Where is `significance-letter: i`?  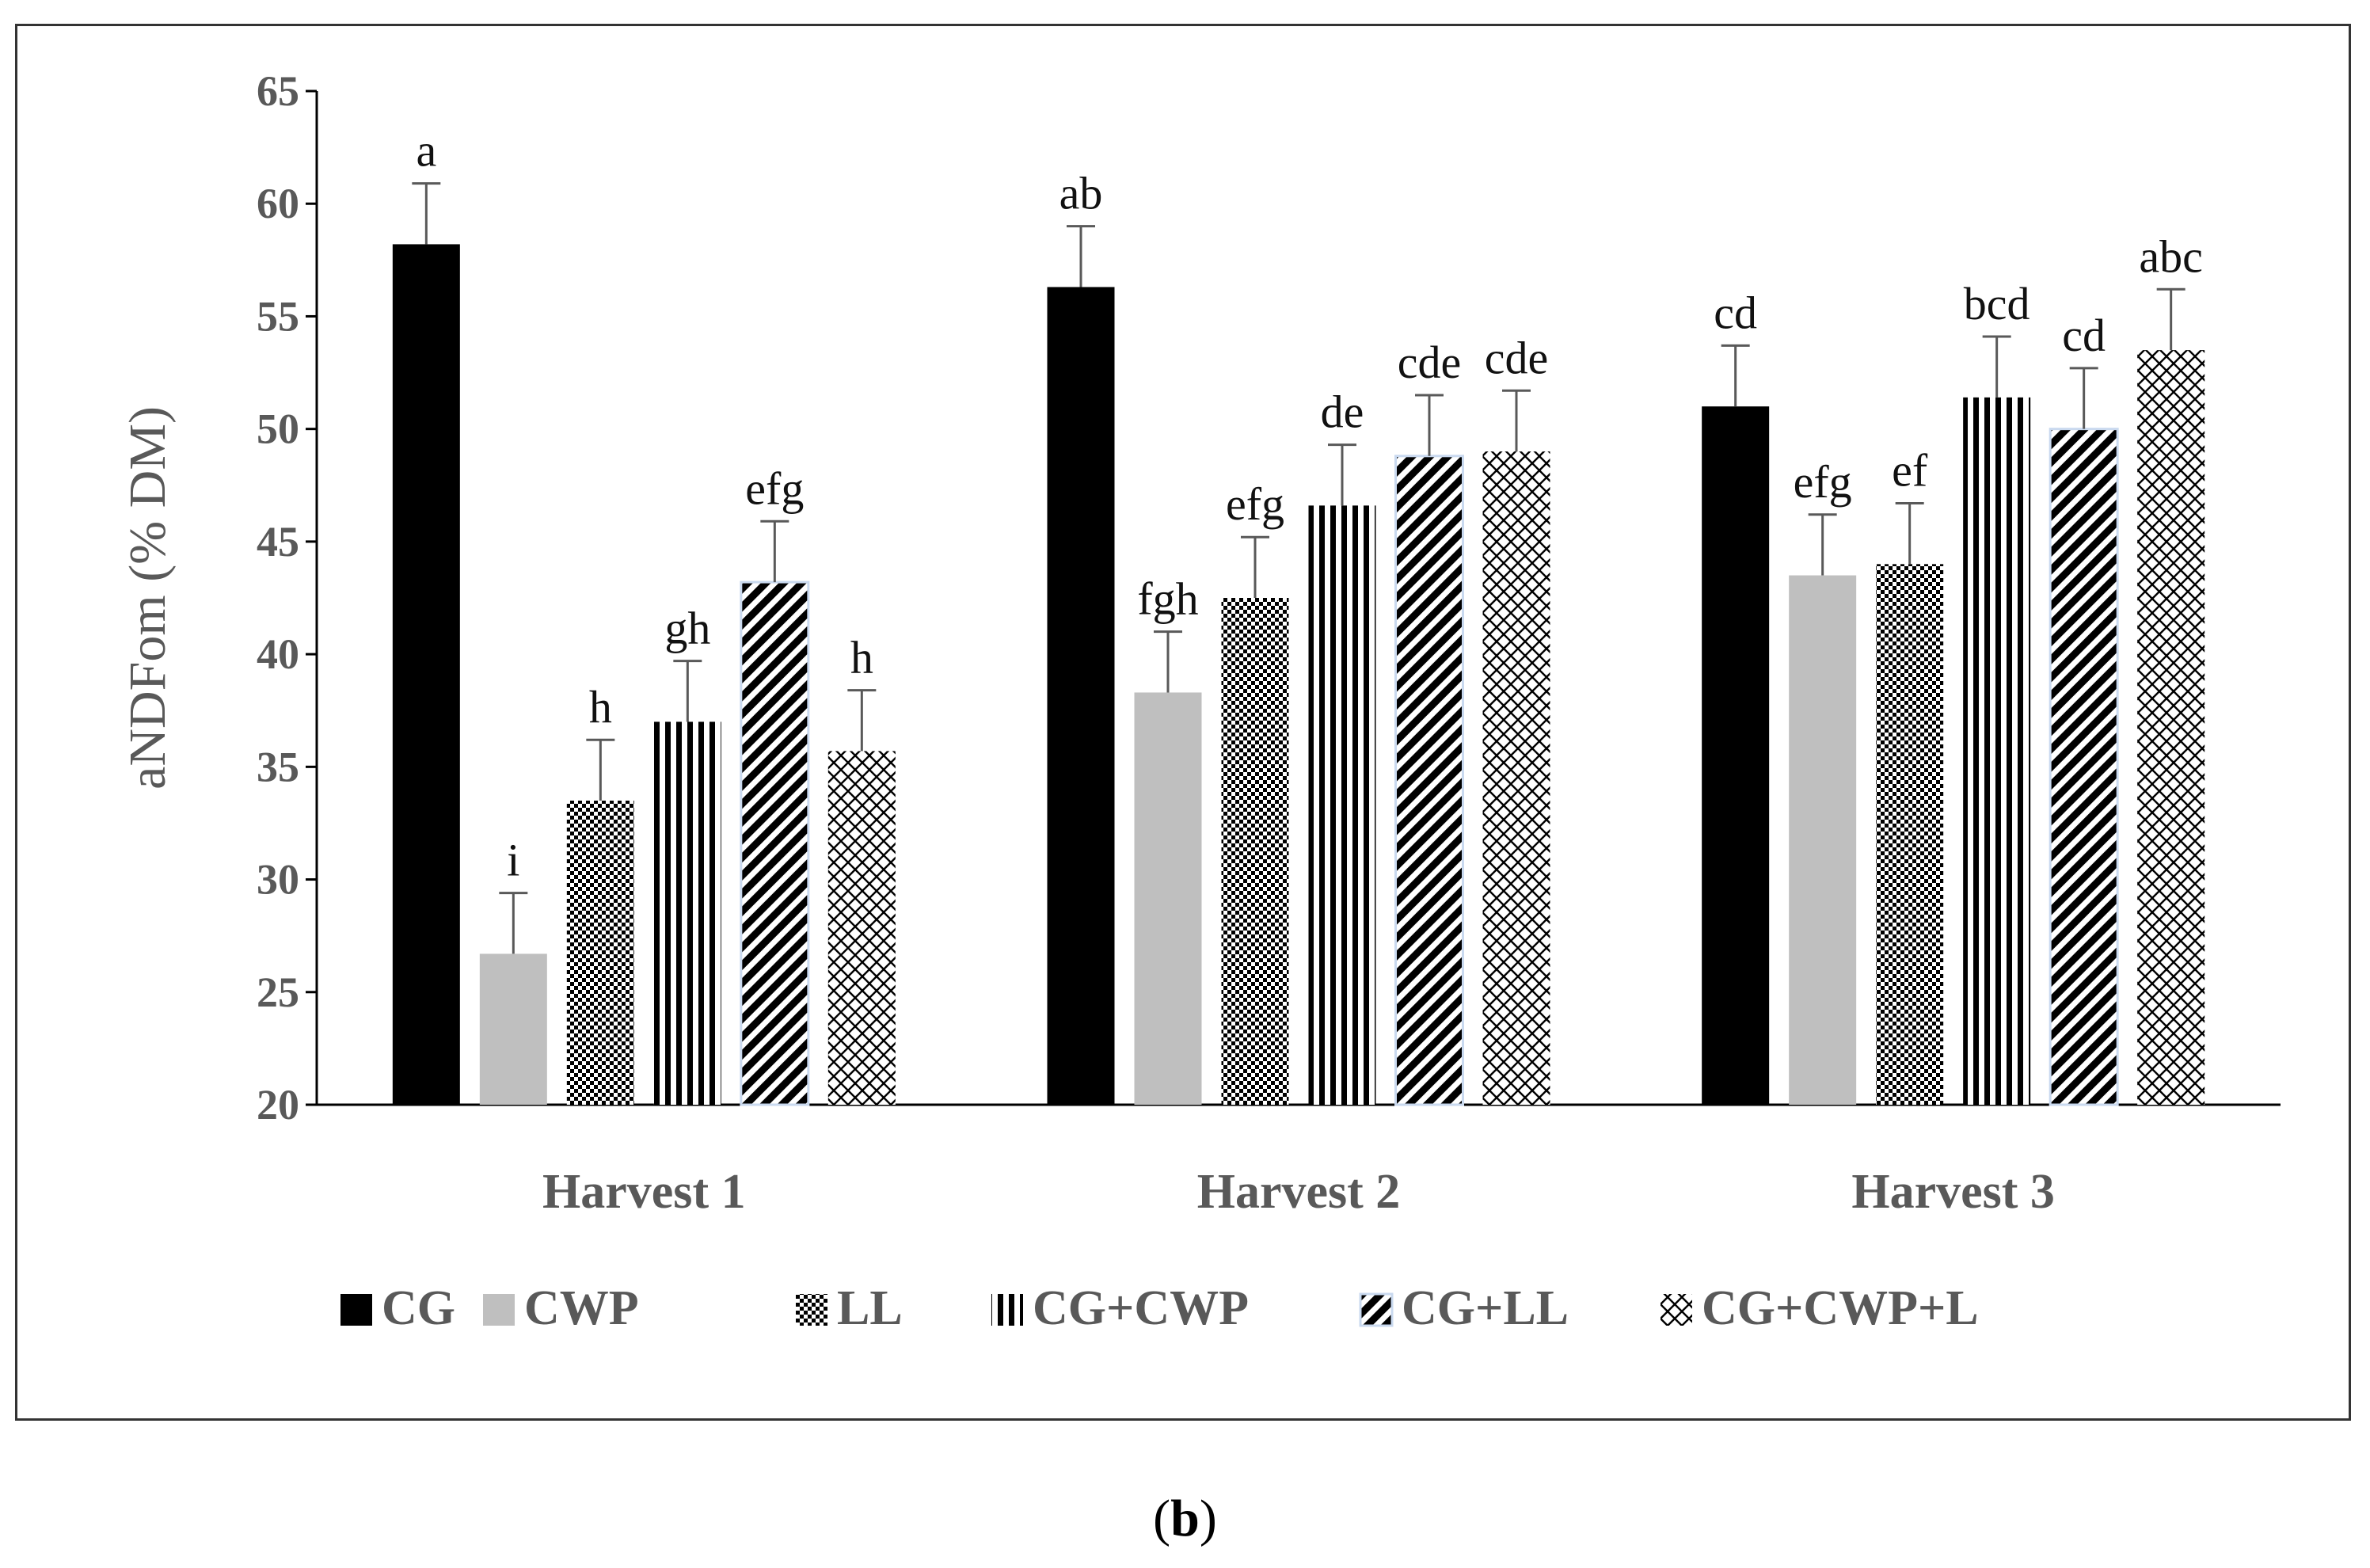 significance-letter: i is located at coordinates (513, 860).